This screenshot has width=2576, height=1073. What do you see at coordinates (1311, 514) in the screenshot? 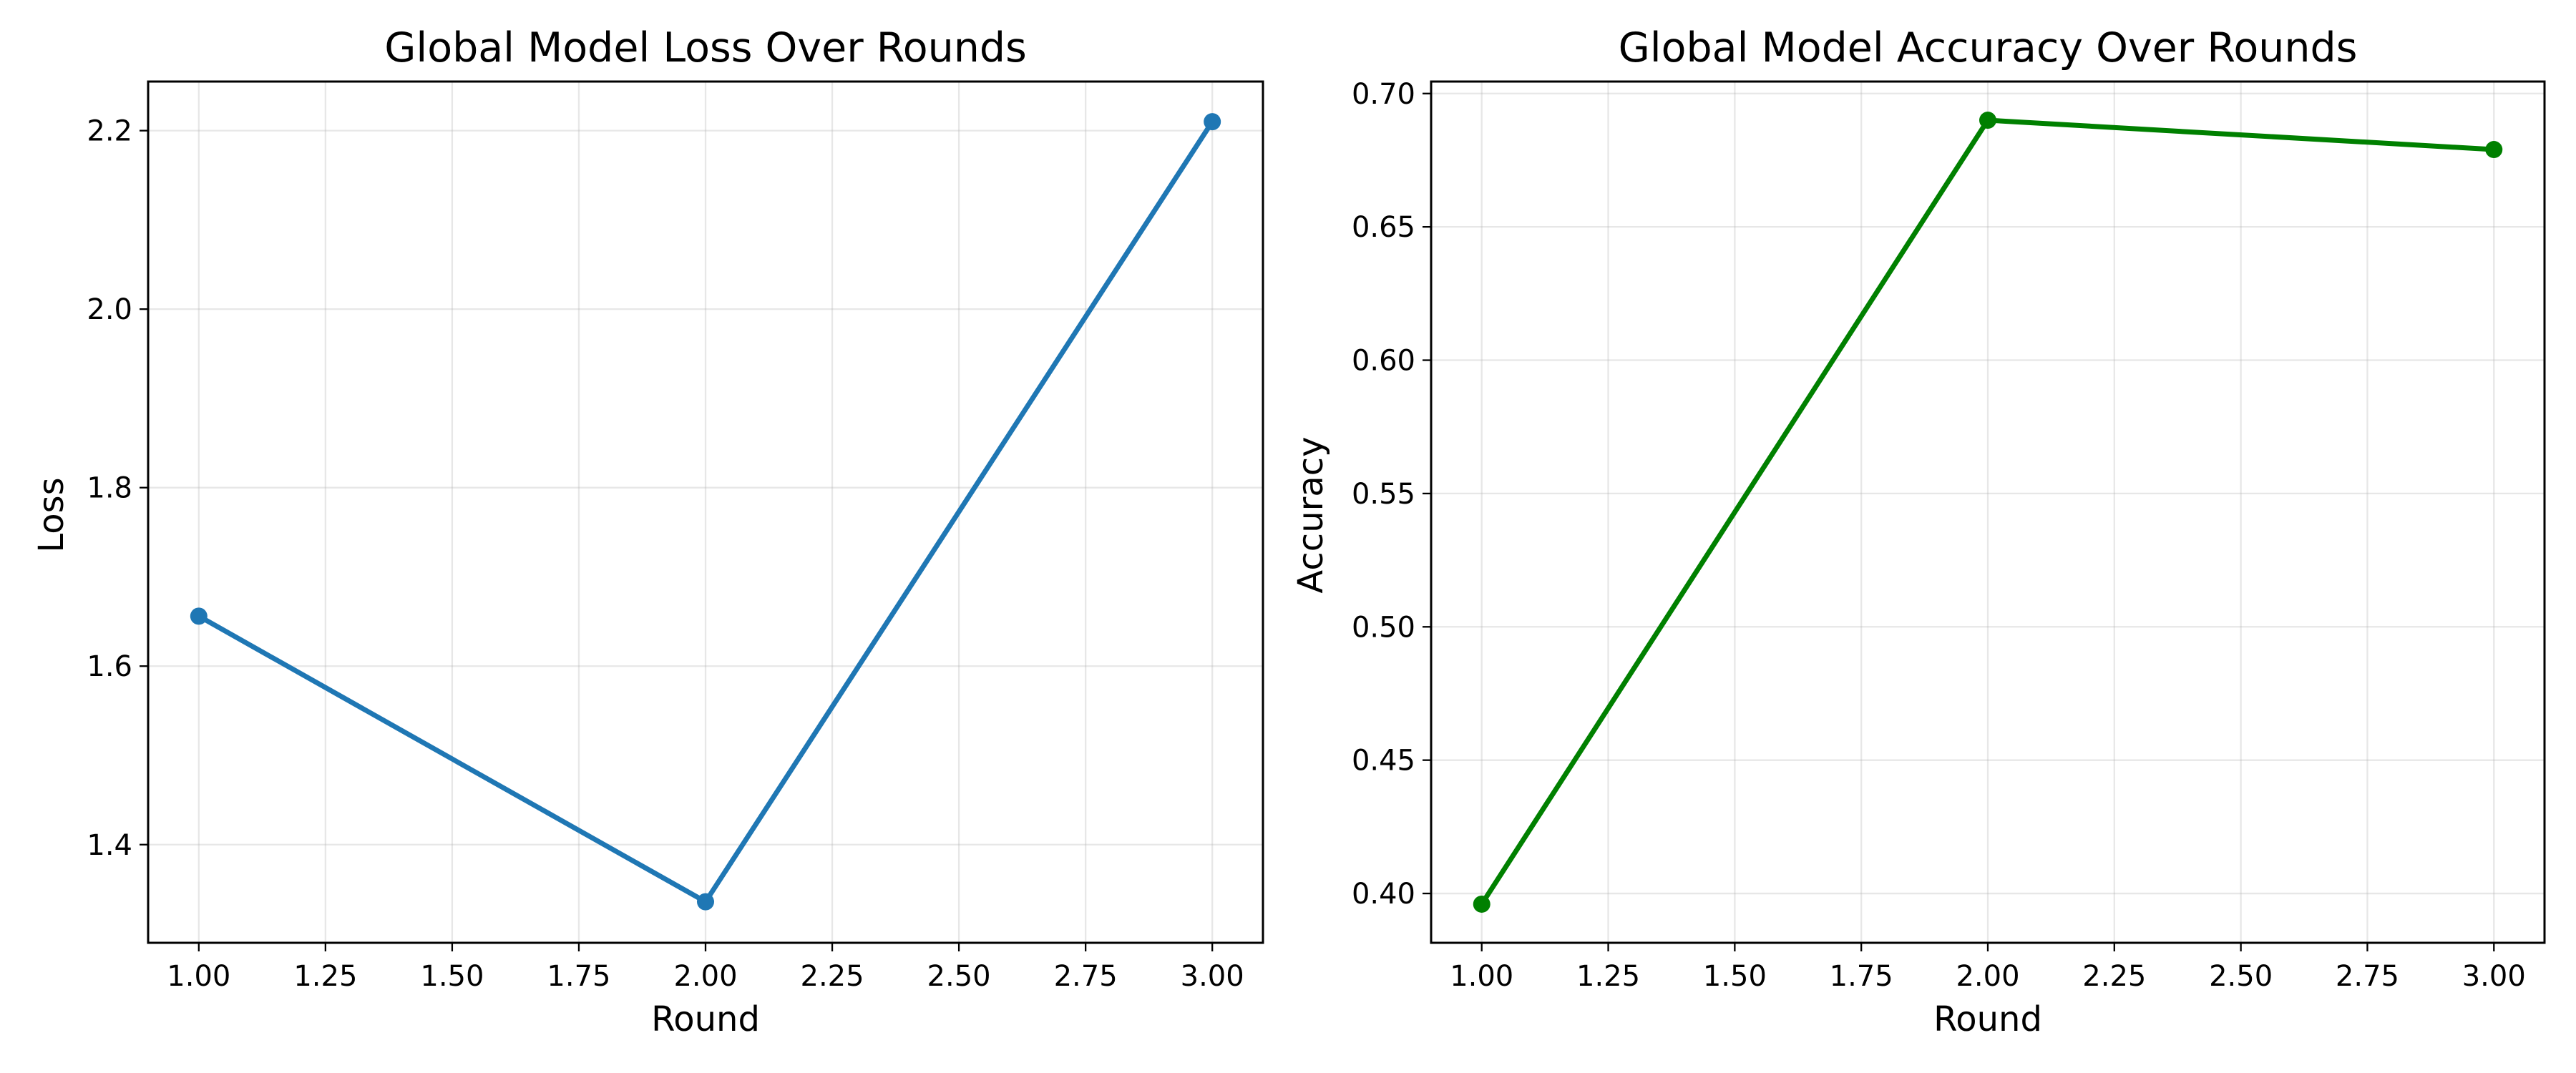
I see `accuracy-chart-ylabel: Accuracy` at bounding box center [1311, 514].